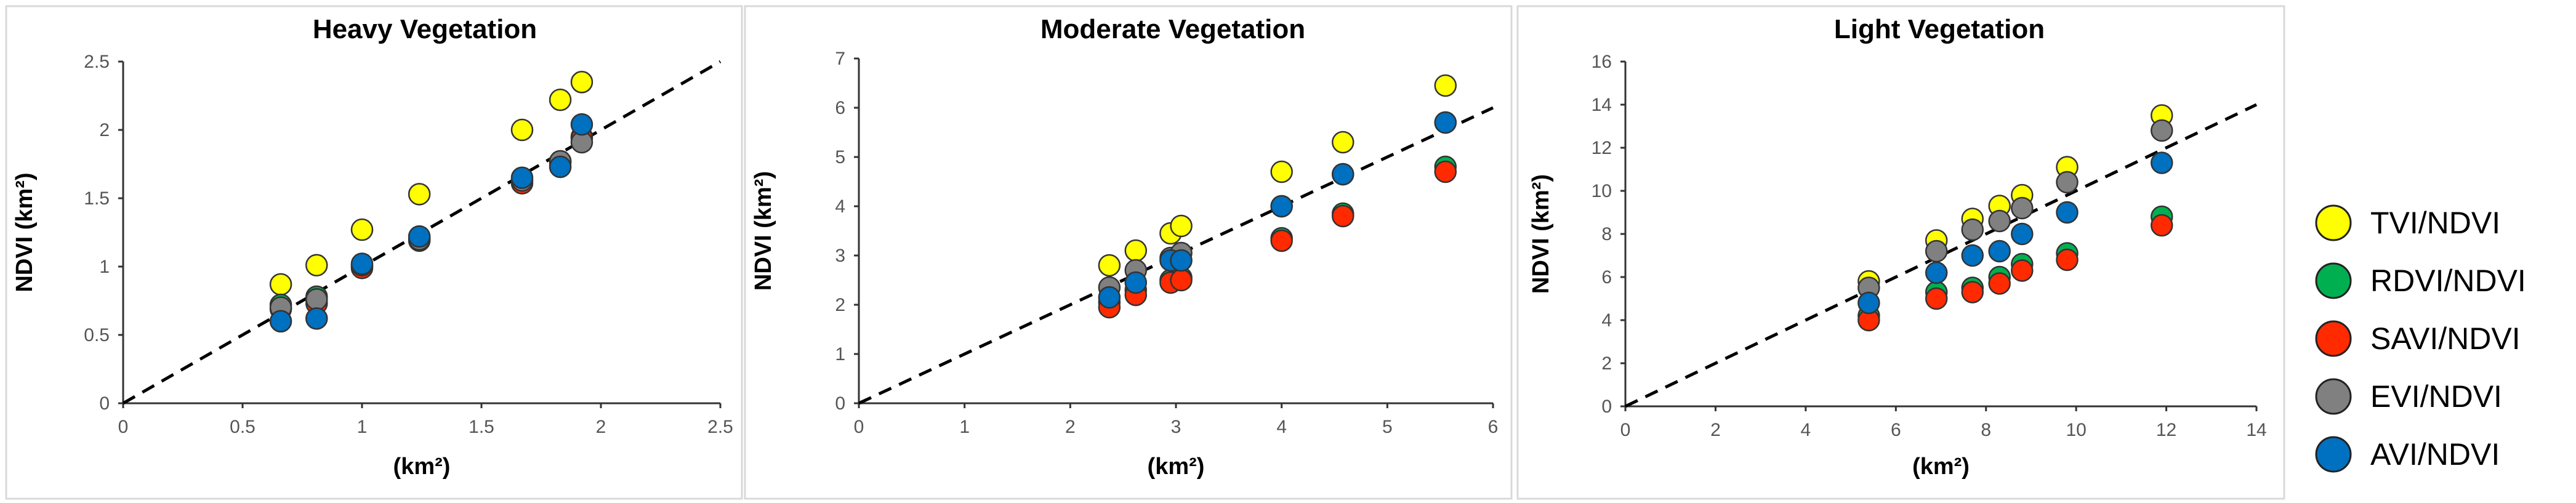 This screenshot has width=2576, height=503. What do you see at coordinates (2448, 281) in the screenshot?
I see `legend-label-rdvi-ndvi: RDVI/NDVI` at bounding box center [2448, 281].